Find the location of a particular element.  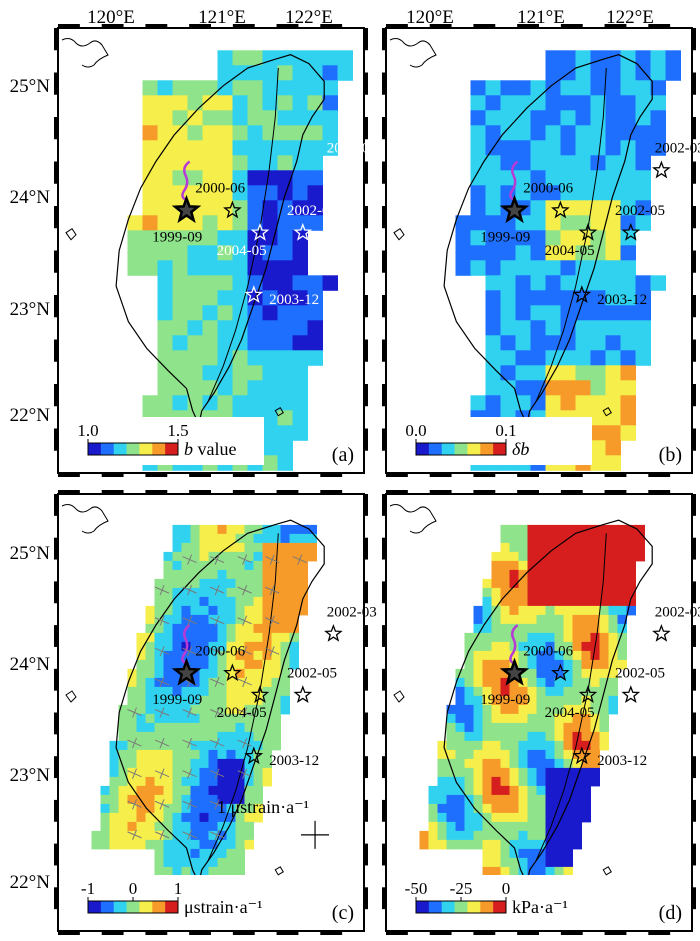

event-label: 2004-05 is located at coordinates (242, 713).